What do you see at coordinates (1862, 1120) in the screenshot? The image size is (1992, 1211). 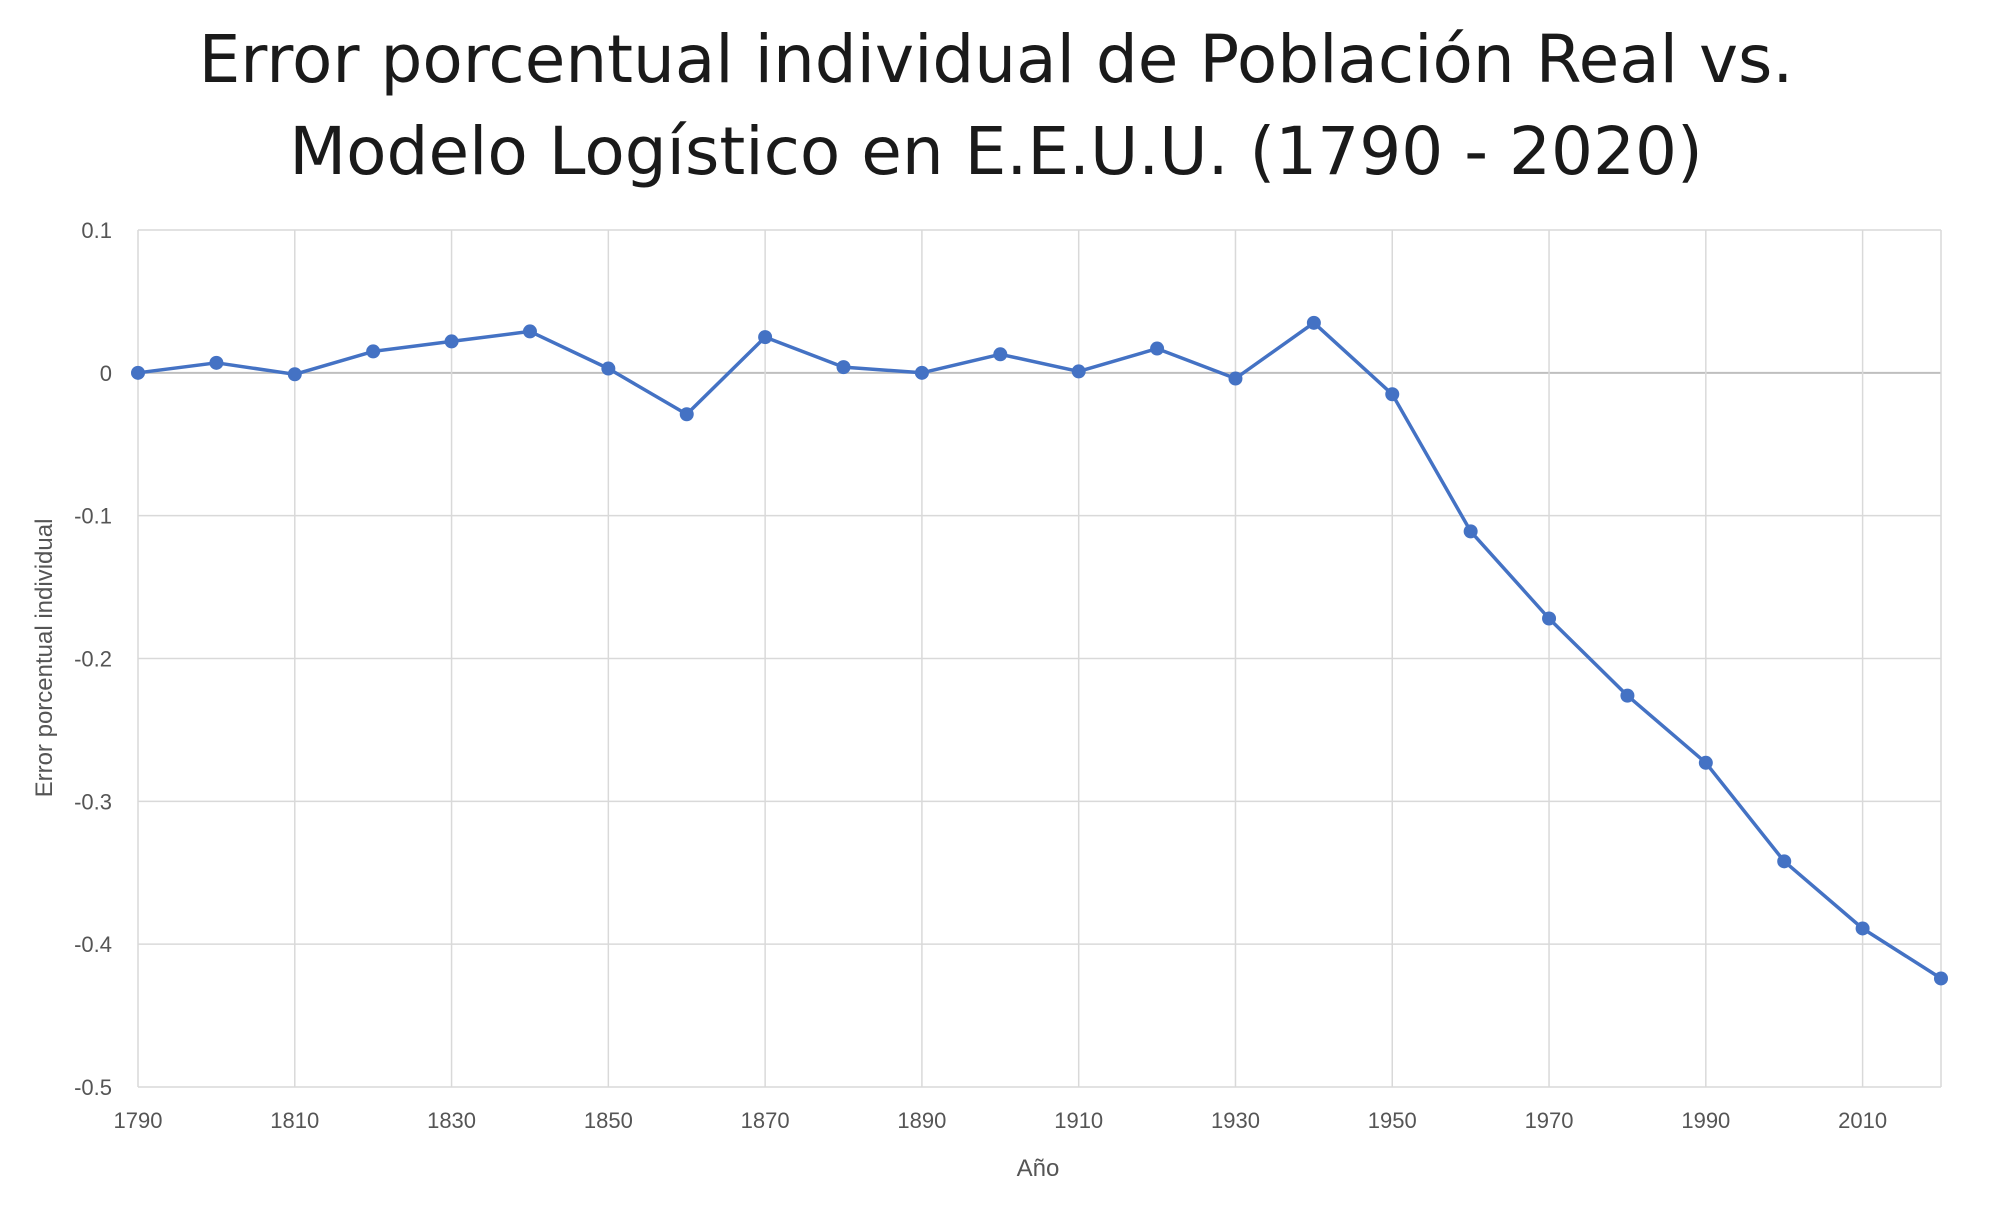 I see `x-tick-label: 2010` at bounding box center [1862, 1120].